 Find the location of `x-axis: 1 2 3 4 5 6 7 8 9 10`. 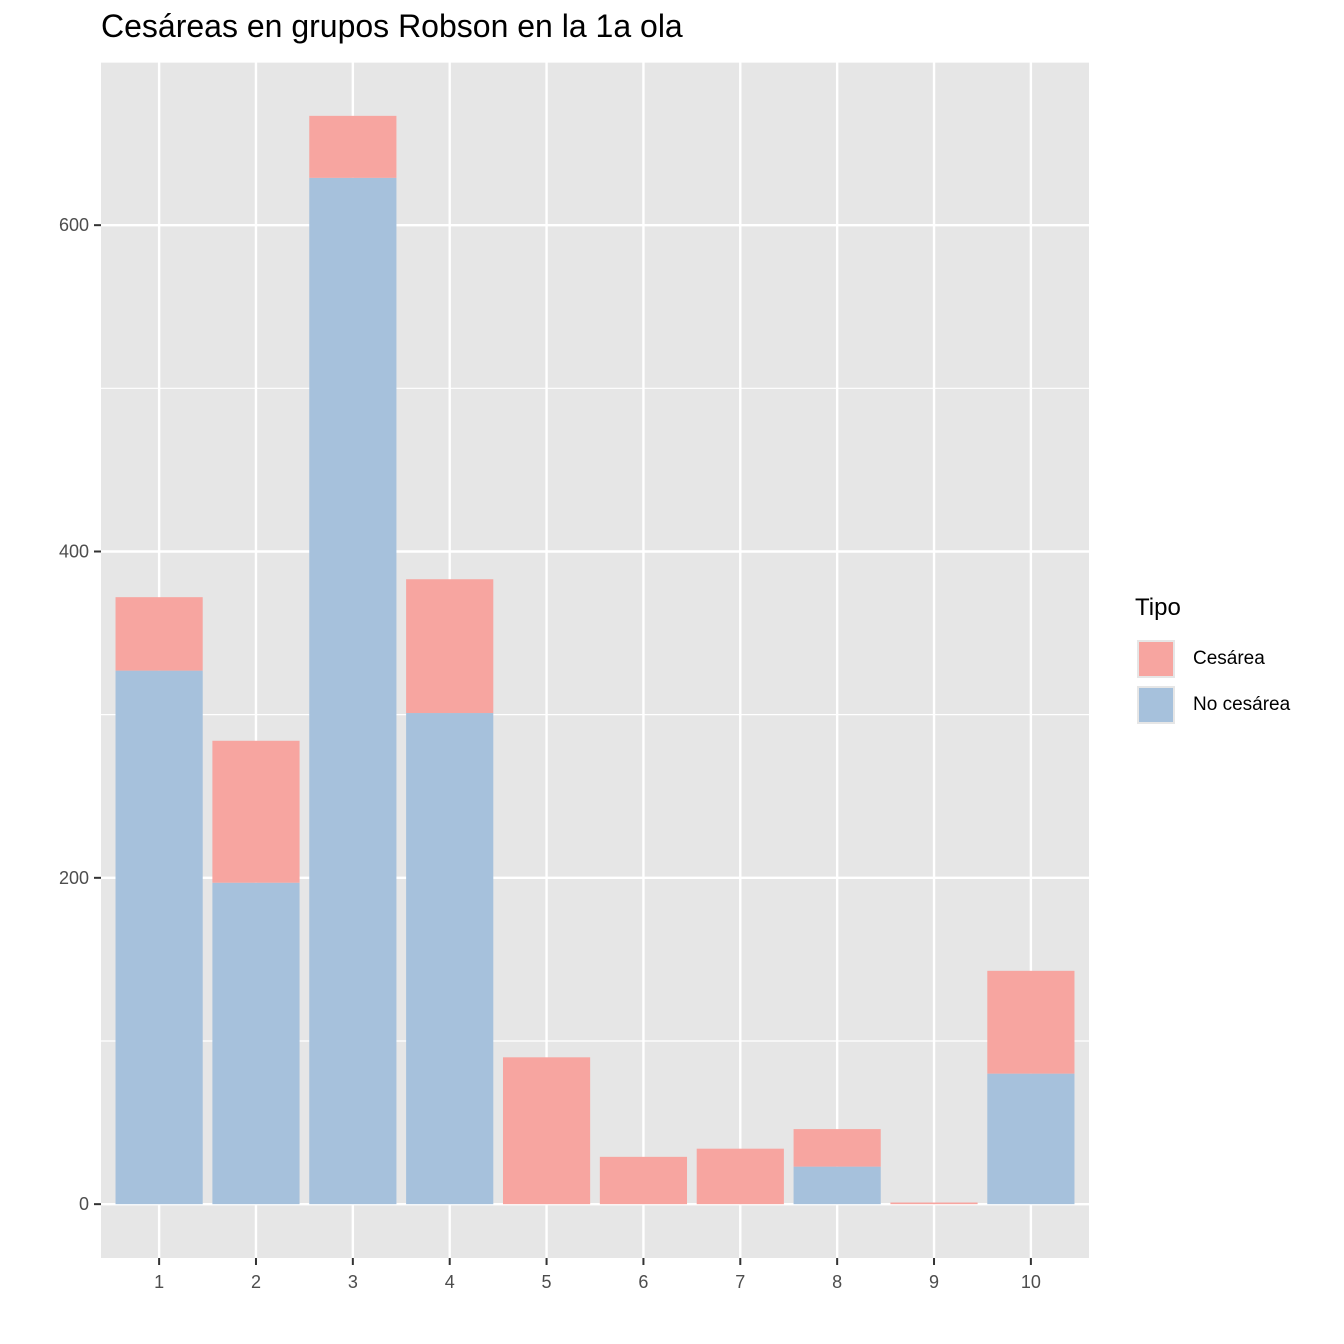

x-axis: 1 2 3 4 5 6 7 8 9 10 is located at coordinates (597, 1275).